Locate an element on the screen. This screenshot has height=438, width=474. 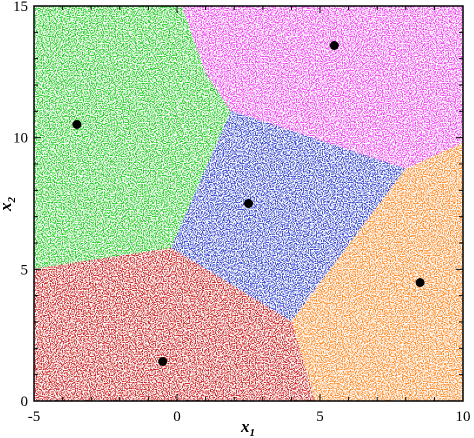
y-axis-label: x2 is located at coordinates (9, 205).